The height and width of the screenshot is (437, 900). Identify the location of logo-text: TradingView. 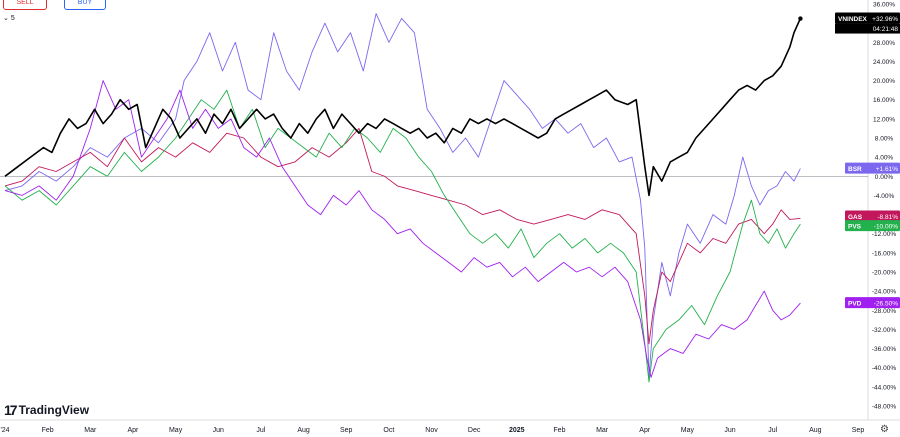
(54, 410).